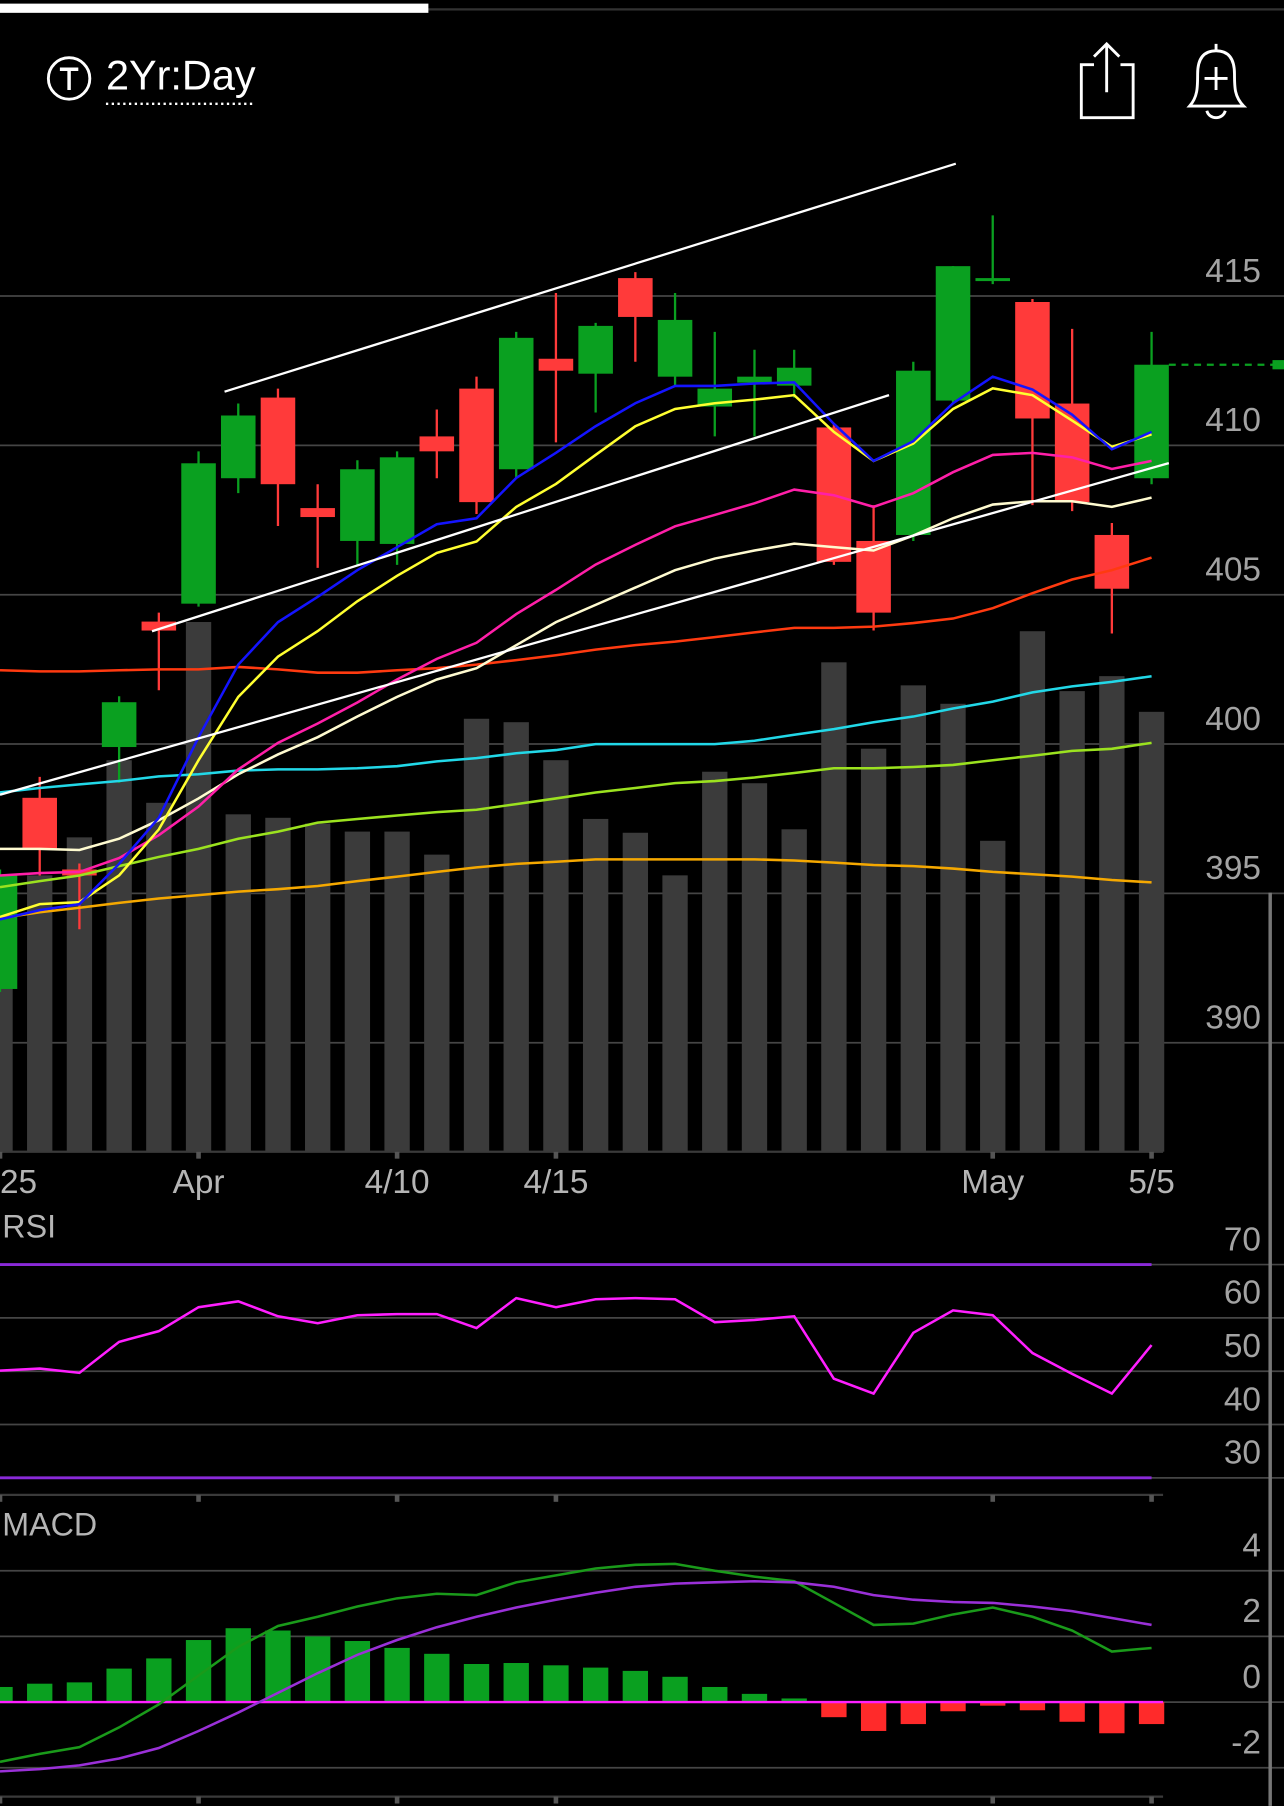 The image size is (1284, 1806). I want to click on panel-title: MACD, so click(49, 1525).